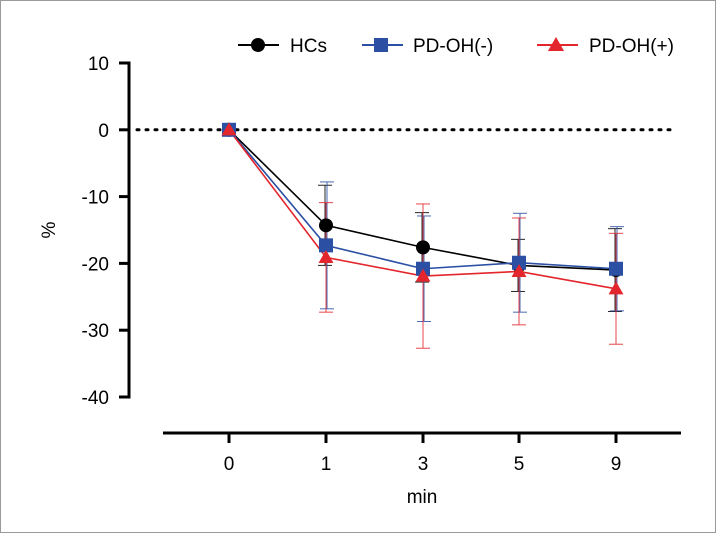 The image size is (716, 533). I want to click on legend-item: PD-OH(+), so click(605, 46).